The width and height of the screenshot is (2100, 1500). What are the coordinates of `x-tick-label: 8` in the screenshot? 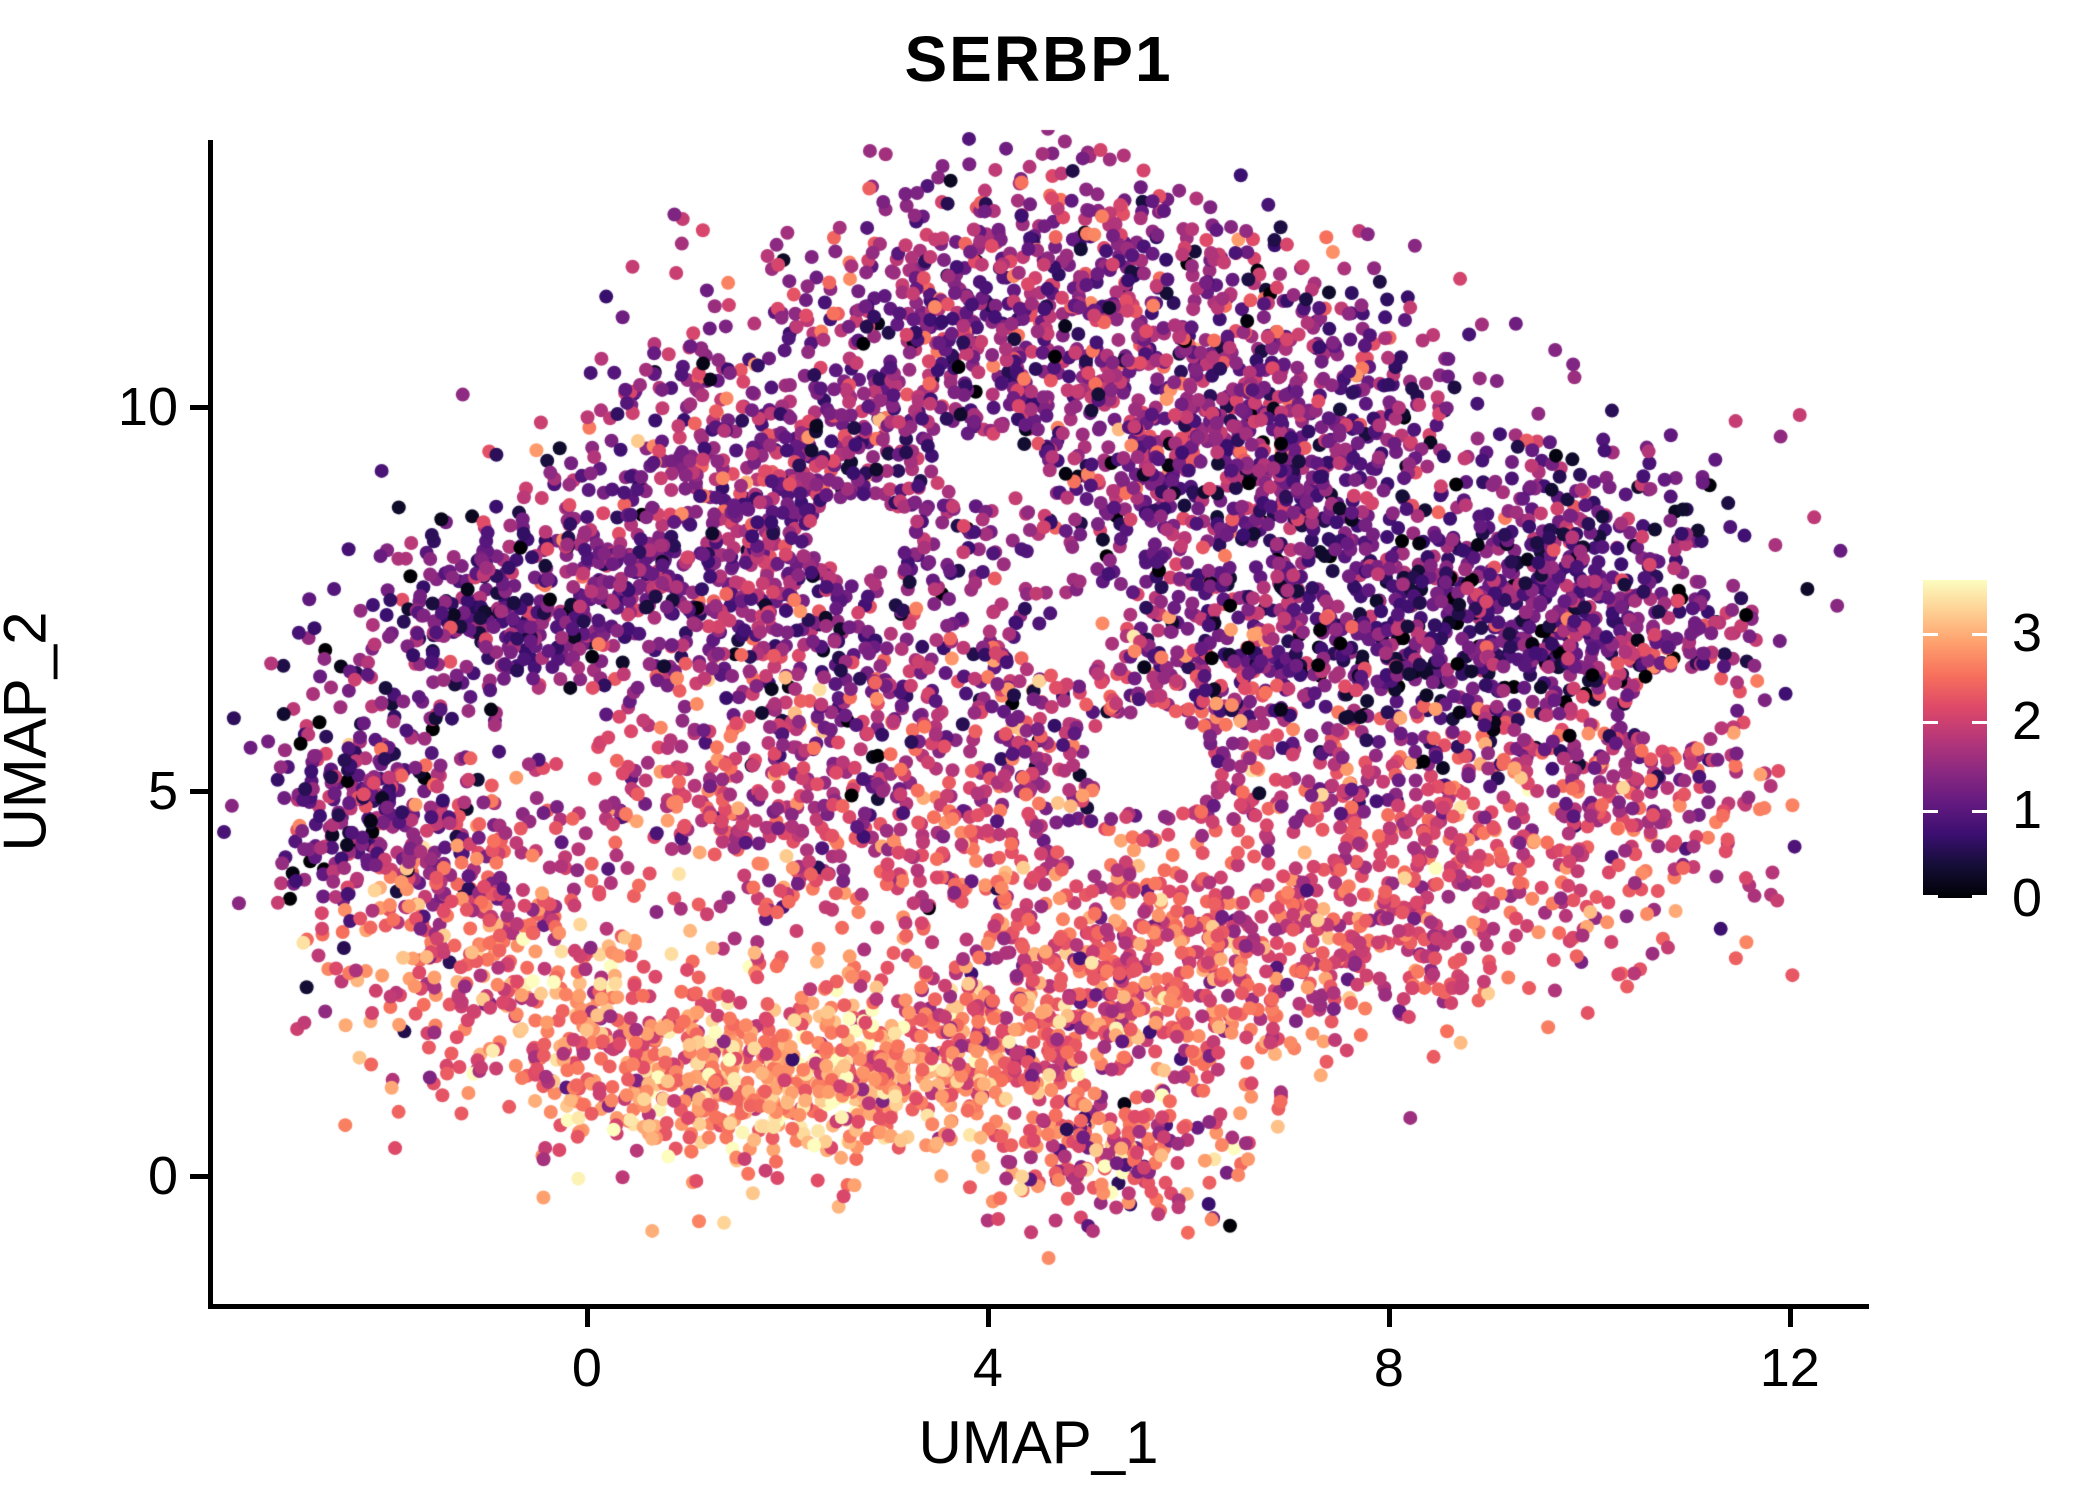 It's located at (1388, 1368).